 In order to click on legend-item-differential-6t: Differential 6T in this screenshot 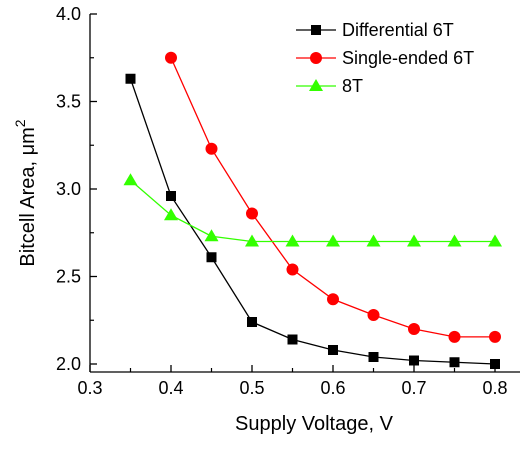, I will do `click(375, 30)`.